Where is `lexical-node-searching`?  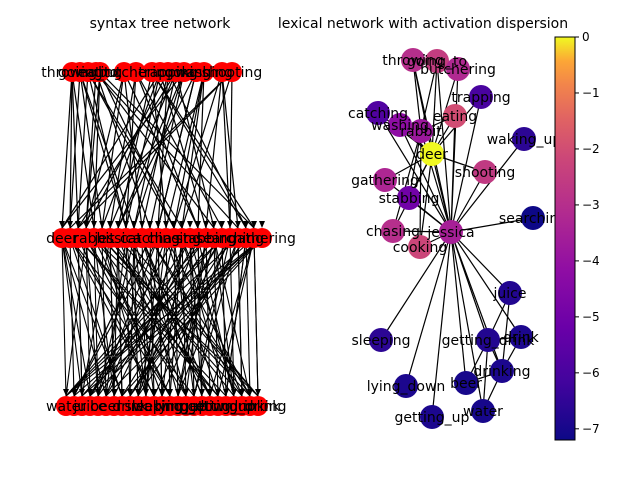 lexical-node-searching is located at coordinates (533, 218).